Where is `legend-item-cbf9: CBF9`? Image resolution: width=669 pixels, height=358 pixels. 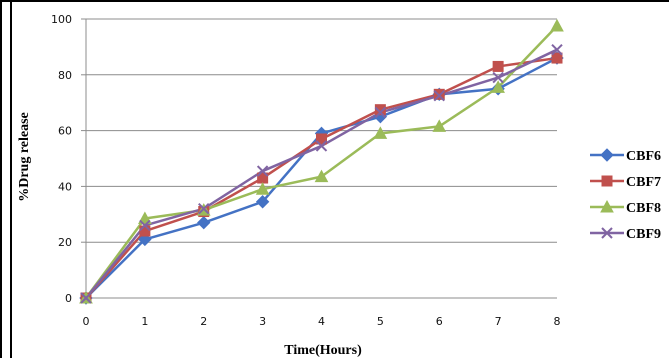 legend-item-cbf9: CBF9 is located at coordinates (625, 234).